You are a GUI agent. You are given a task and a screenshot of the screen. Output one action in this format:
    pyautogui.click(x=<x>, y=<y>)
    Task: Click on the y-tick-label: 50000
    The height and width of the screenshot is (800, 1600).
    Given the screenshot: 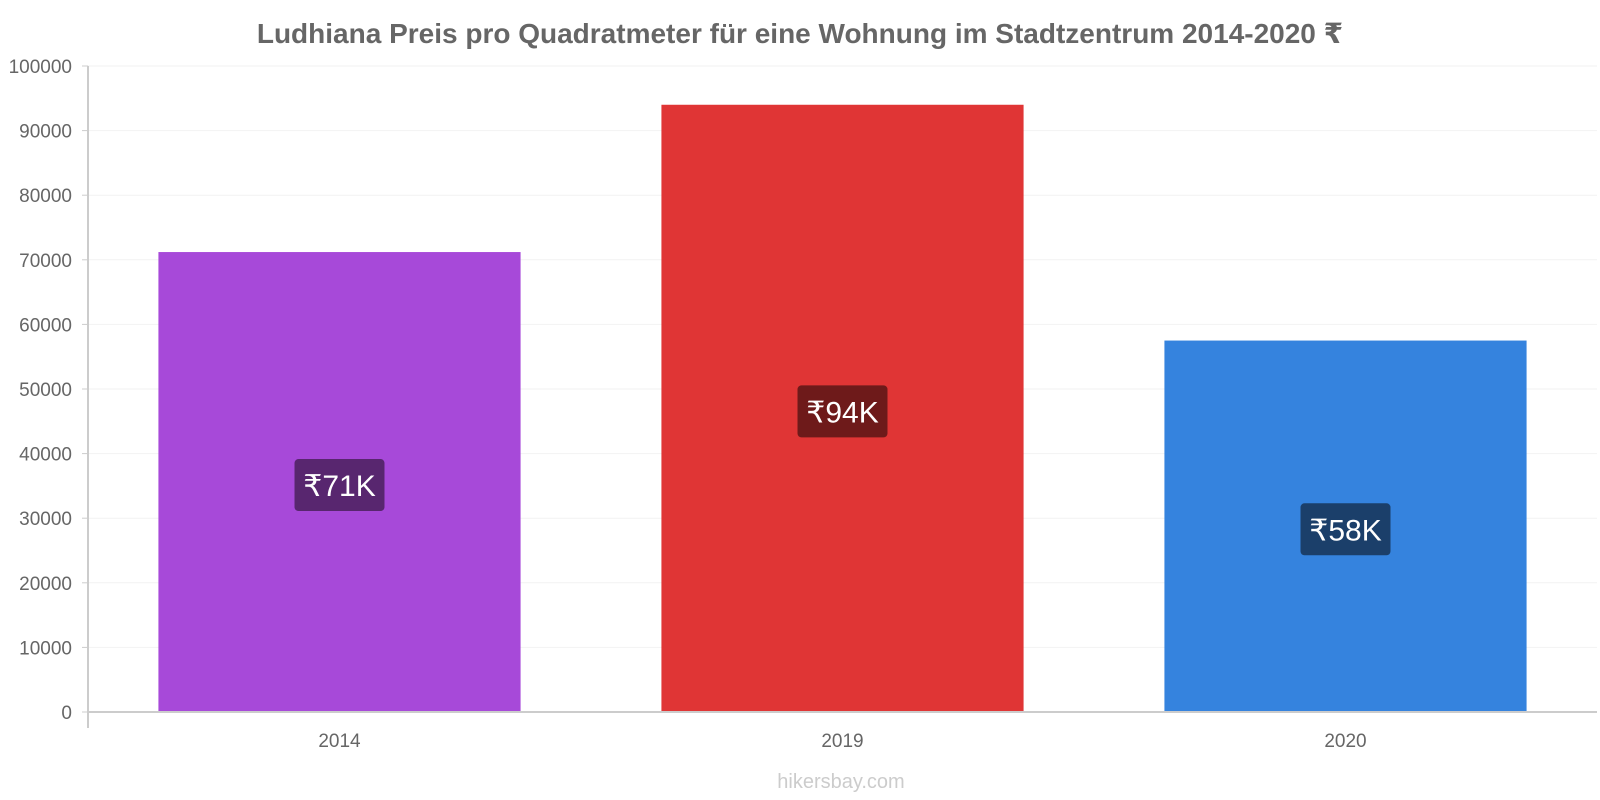 What is the action you would take?
    pyautogui.click(x=45, y=390)
    